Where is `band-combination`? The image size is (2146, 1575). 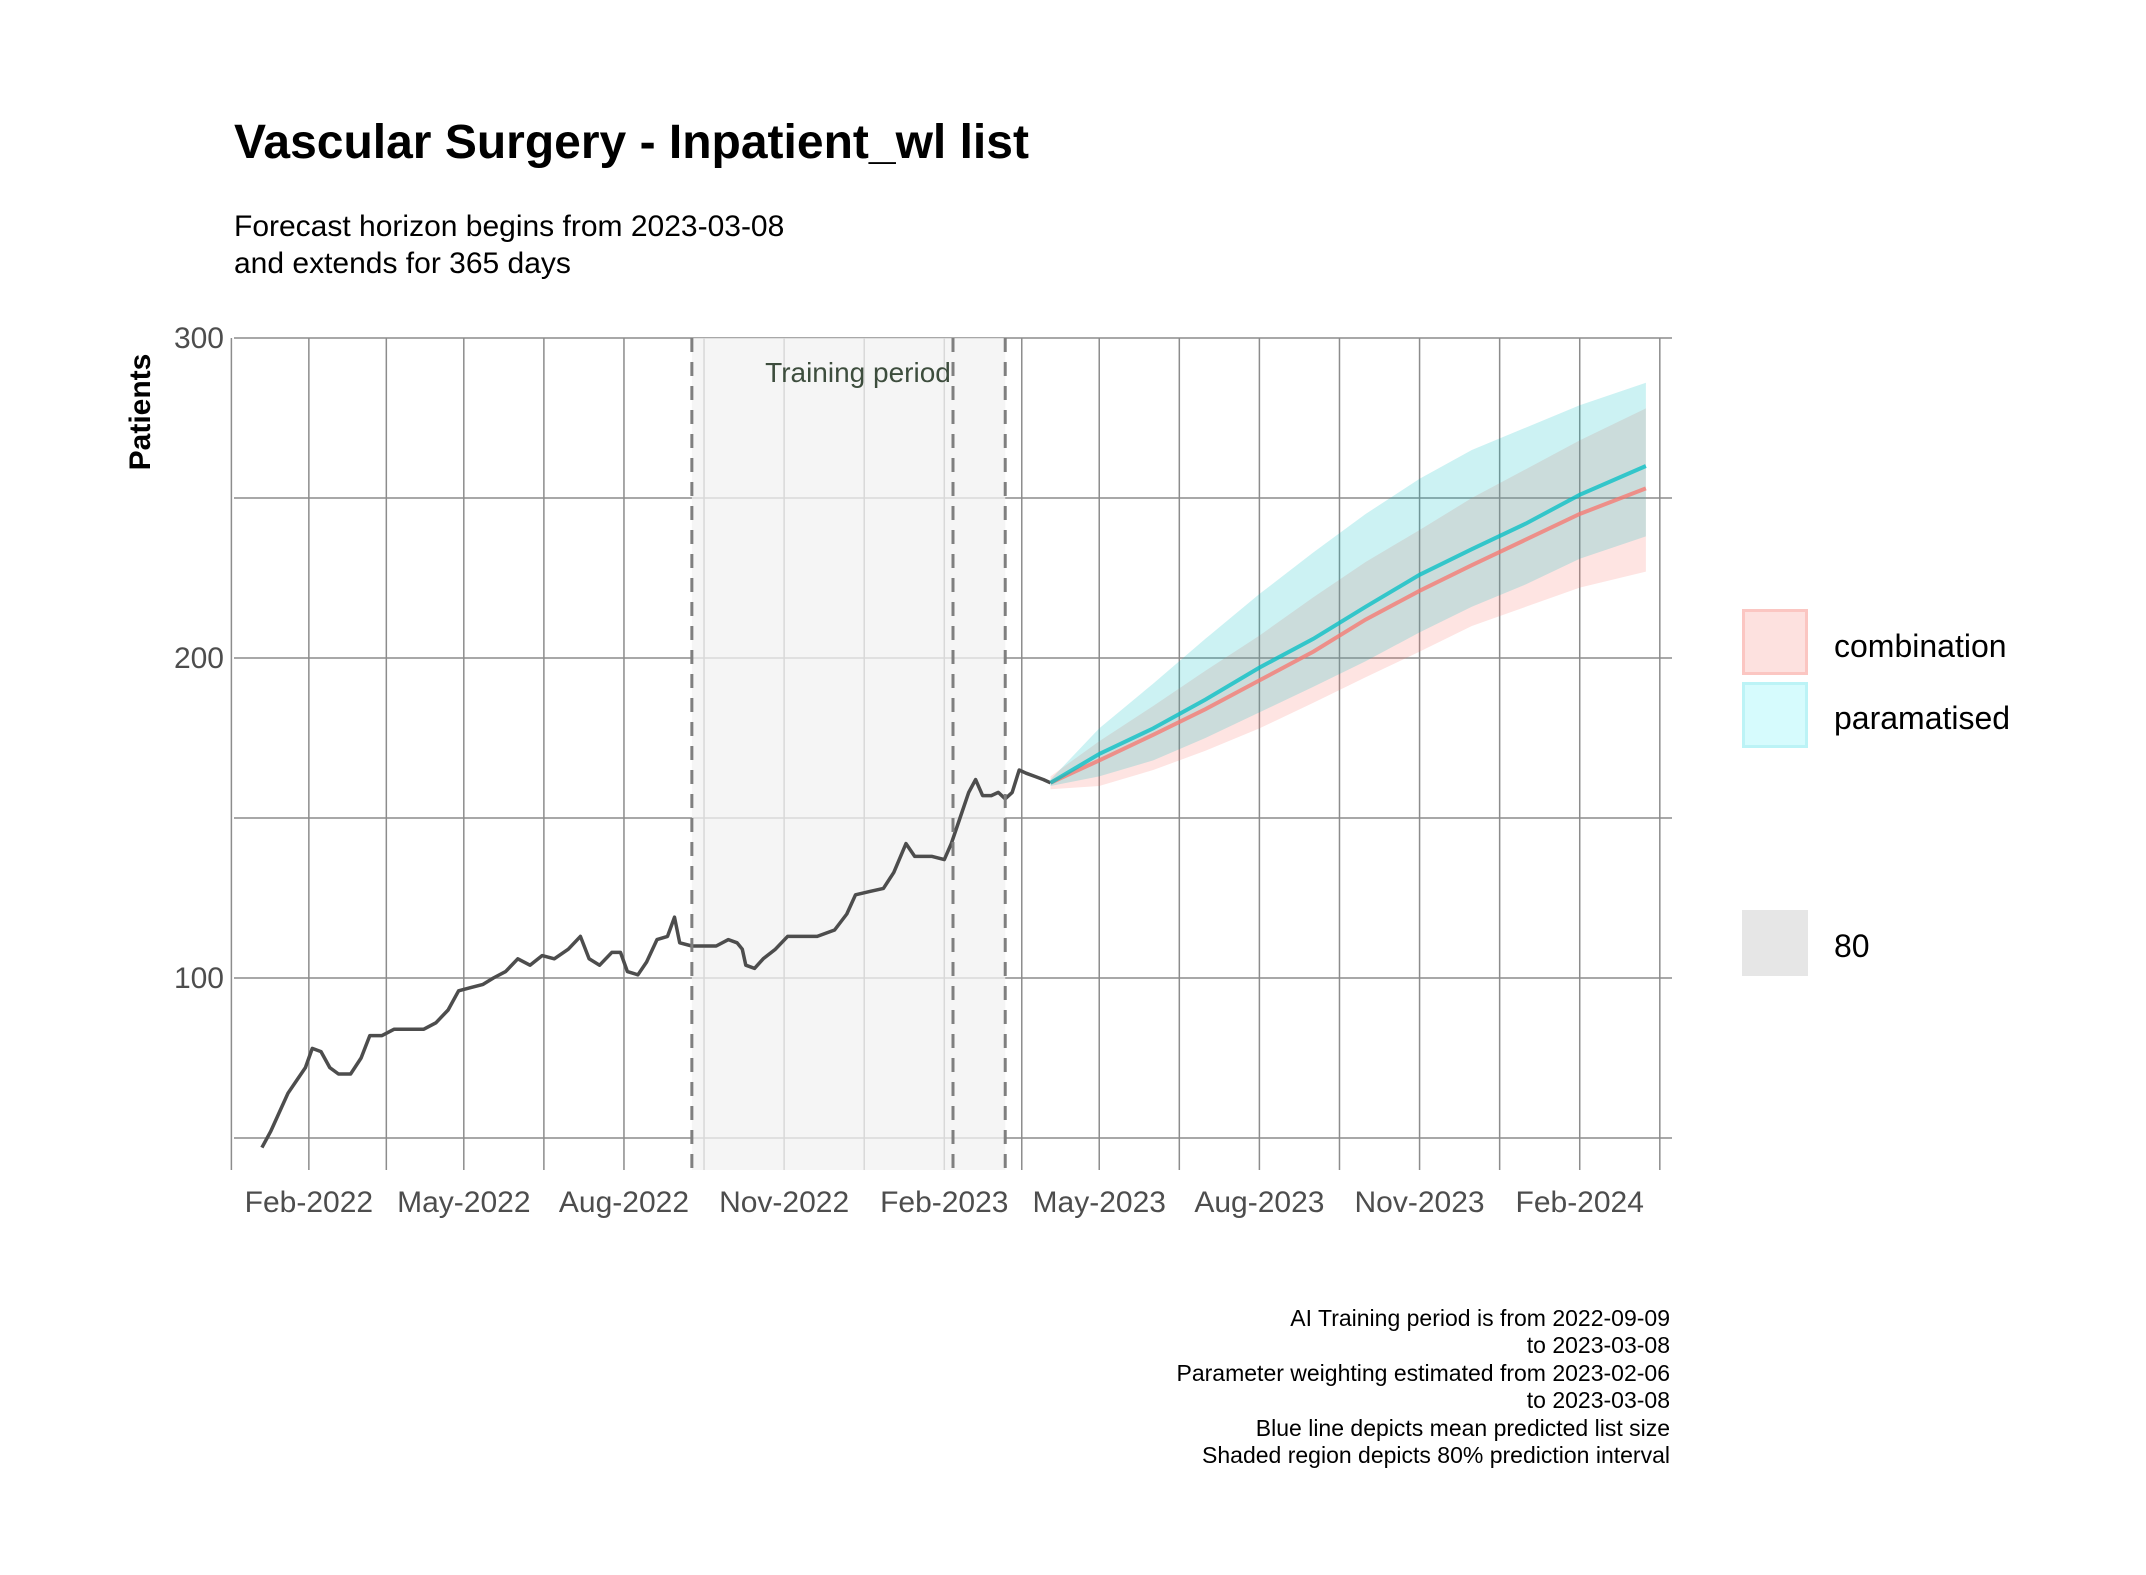 band-combination is located at coordinates (1348, 599).